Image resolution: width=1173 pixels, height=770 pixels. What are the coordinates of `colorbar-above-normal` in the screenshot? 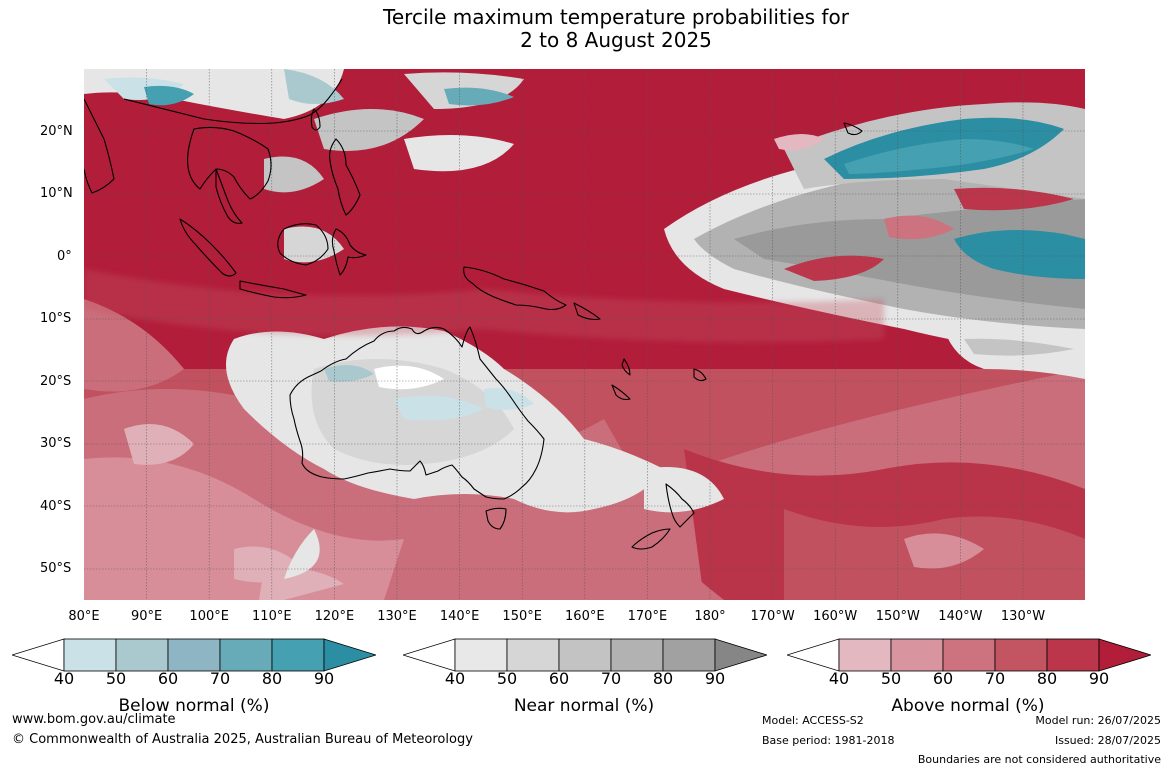 It's located at (969, 655).